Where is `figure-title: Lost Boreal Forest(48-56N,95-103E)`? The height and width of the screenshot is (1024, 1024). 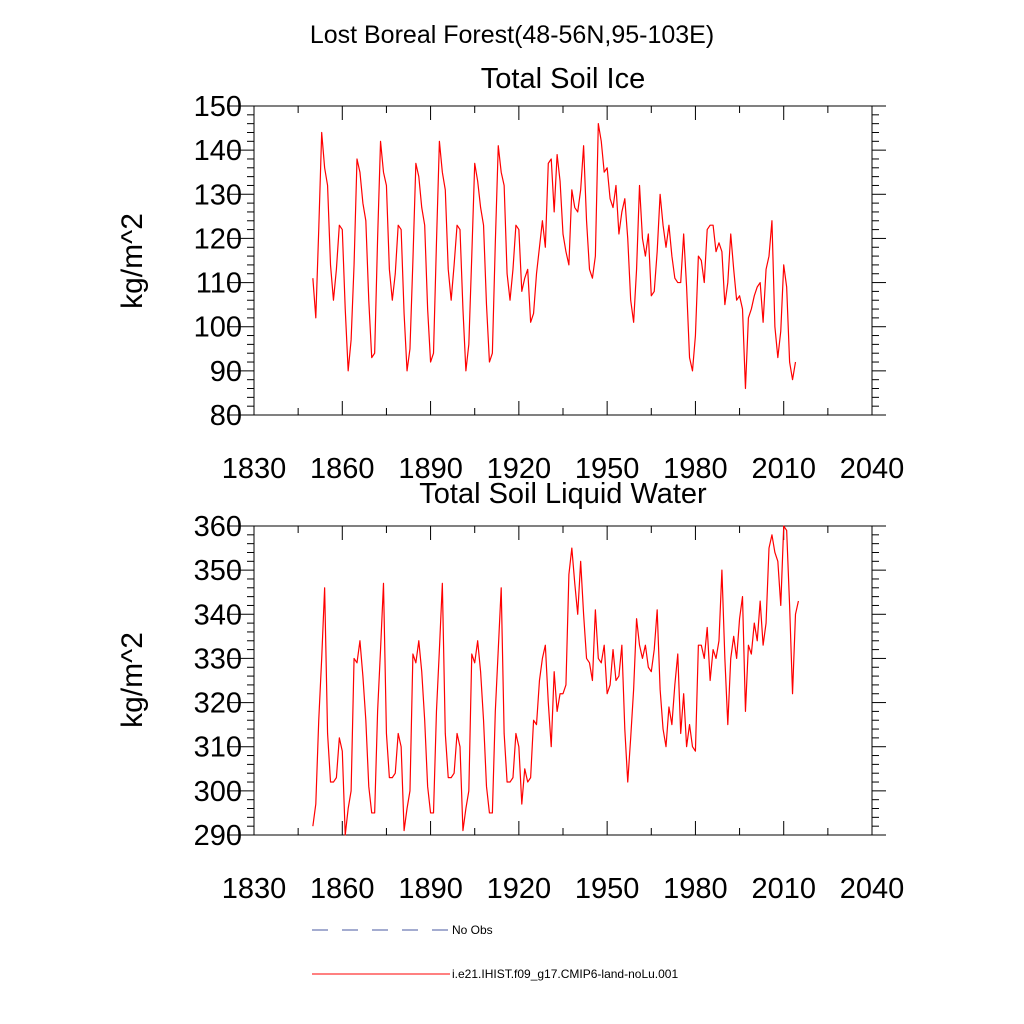 figure-title: Lost Boreal Forest(48-56N,95-103E) is located at coordinates (512, 35).